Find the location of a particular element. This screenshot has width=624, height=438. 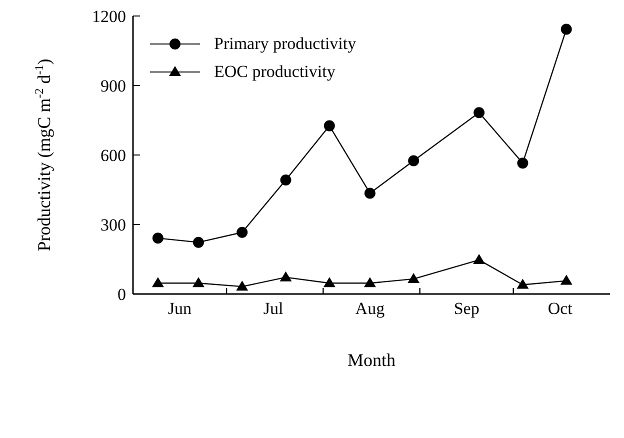

x-tick-label: Jun is located at coordinates (180, 308).